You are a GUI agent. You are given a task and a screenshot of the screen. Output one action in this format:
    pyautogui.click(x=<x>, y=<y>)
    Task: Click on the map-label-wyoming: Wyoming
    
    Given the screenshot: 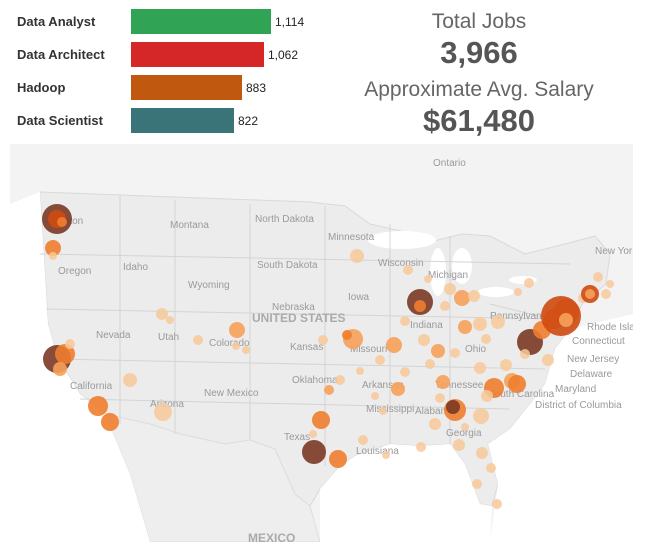 What is the action you would take?
    pyautogui.click(x=209, y=285)
    